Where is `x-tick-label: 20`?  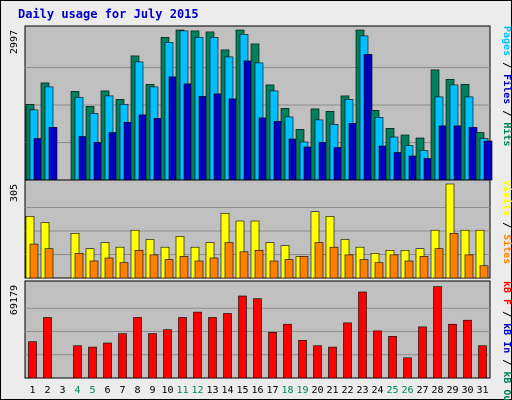
x-tick-label: 20 is located at coordinates (317, 390).